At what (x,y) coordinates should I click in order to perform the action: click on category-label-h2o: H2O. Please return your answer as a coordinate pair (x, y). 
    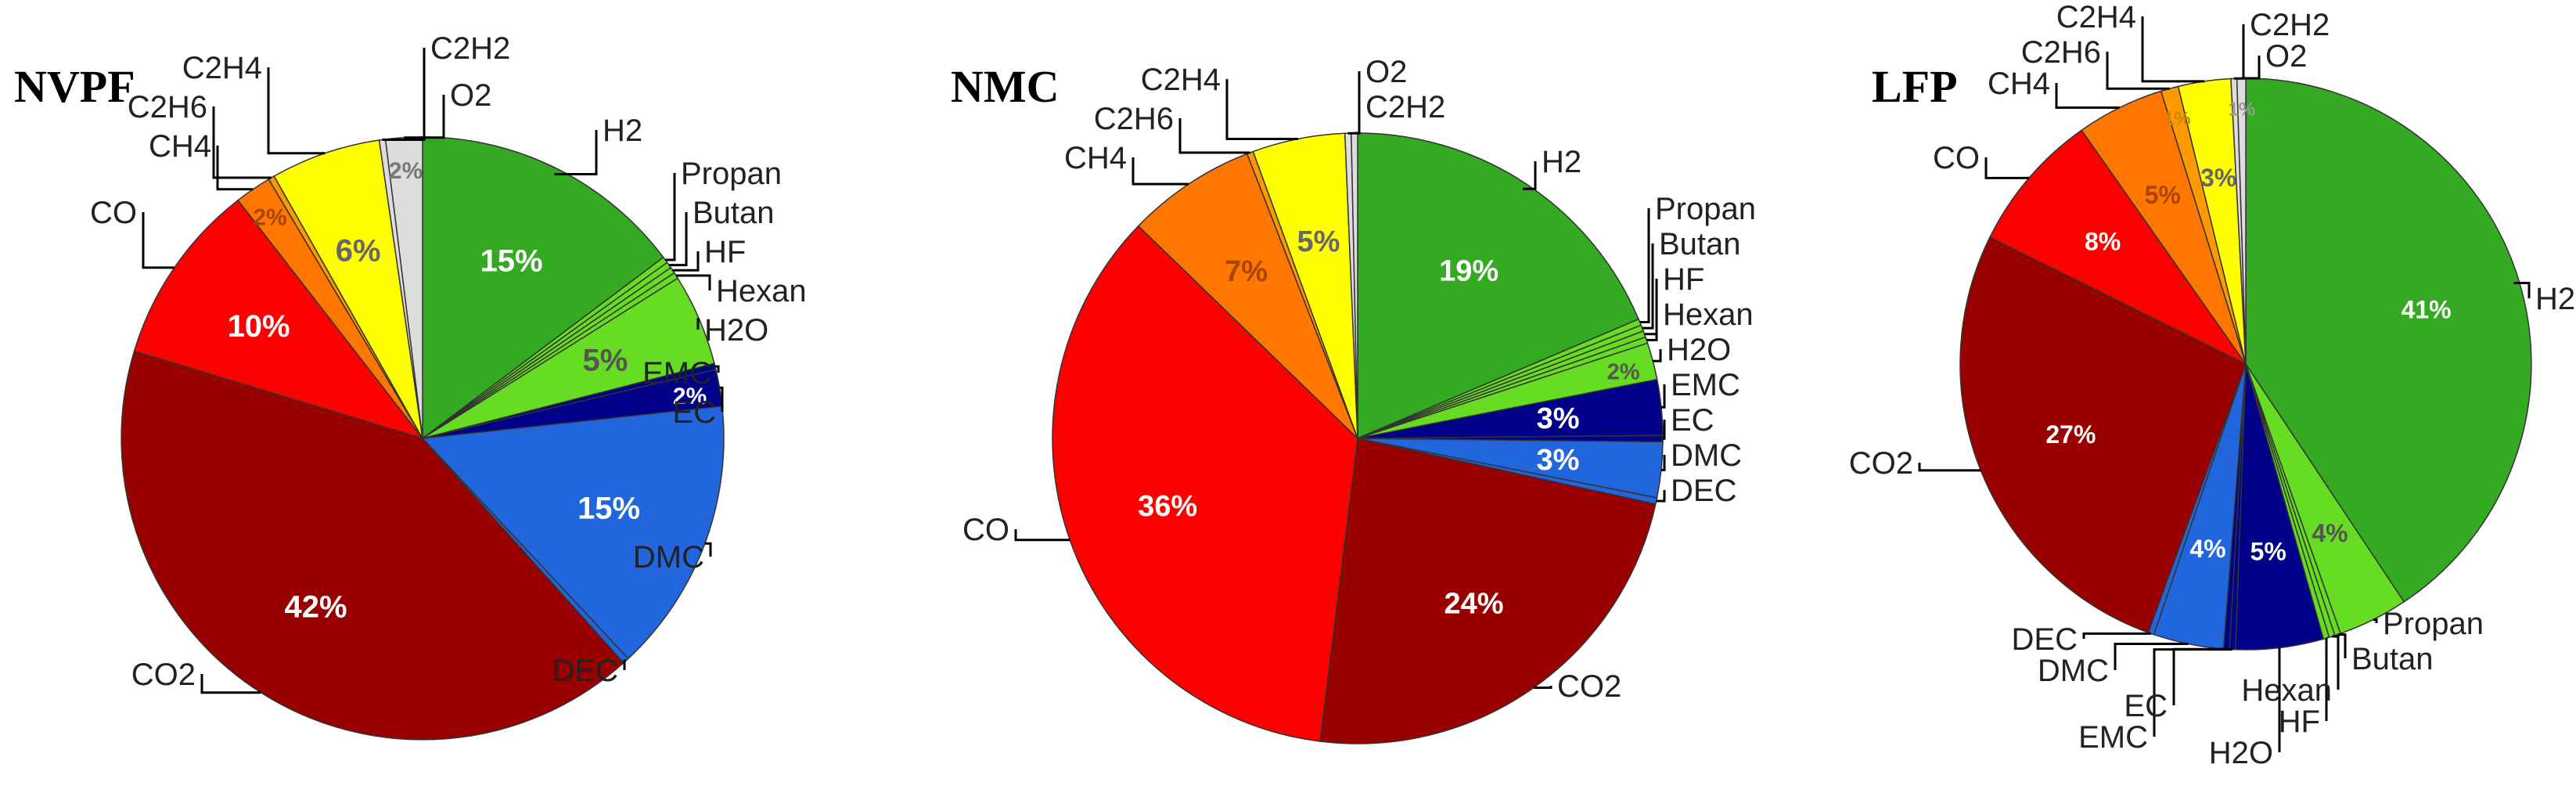
    Looking at the image, I should click on (2241, 753).